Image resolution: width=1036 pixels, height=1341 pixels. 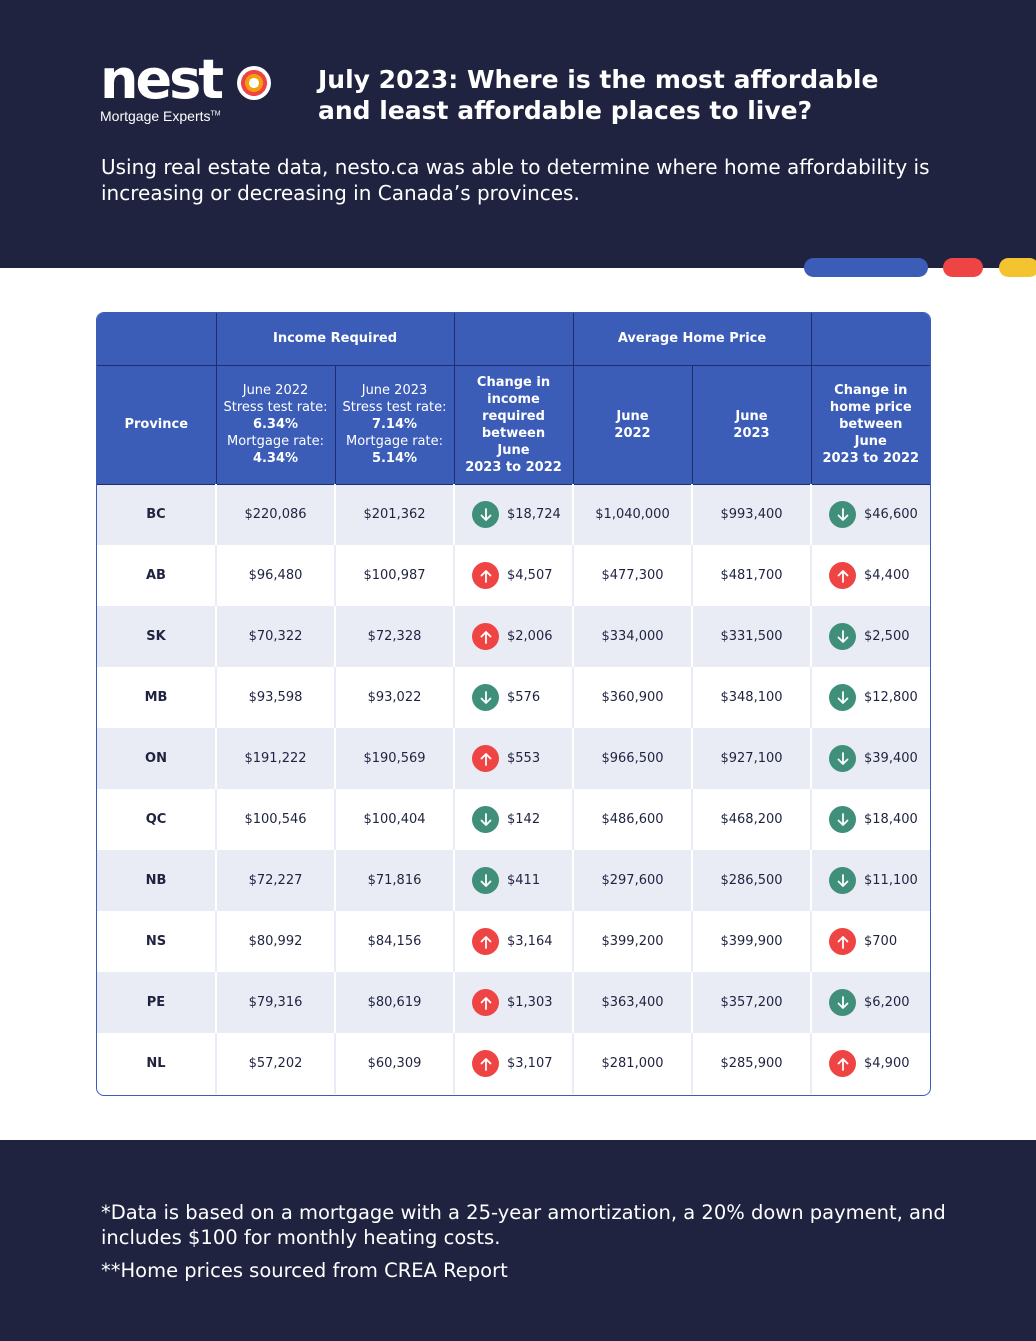 I want to click on price-2022-cell: $360,900, so click(x=633, y=697).